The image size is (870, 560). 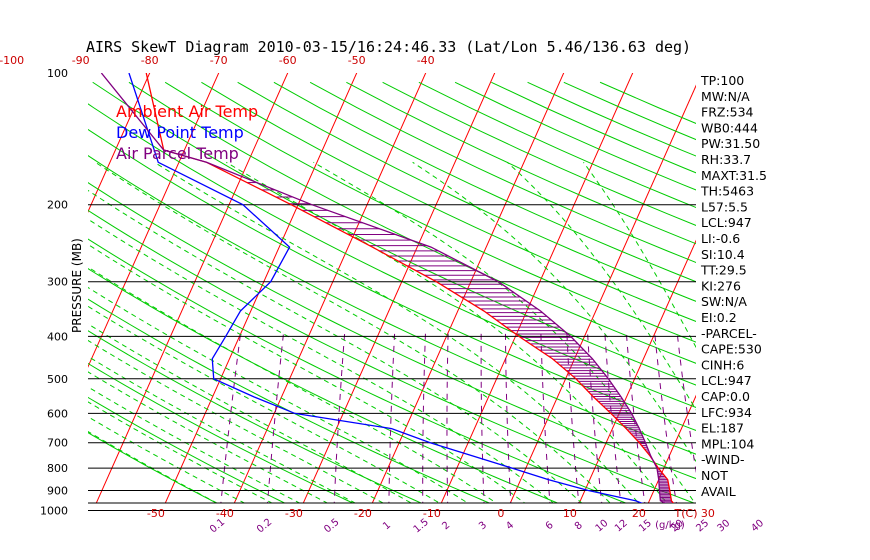 What do you see at coordinates (264, 526) in the screenshot?
I see `mixing-ratio-tick-label: 0.2` at bounding box center [264, 526].